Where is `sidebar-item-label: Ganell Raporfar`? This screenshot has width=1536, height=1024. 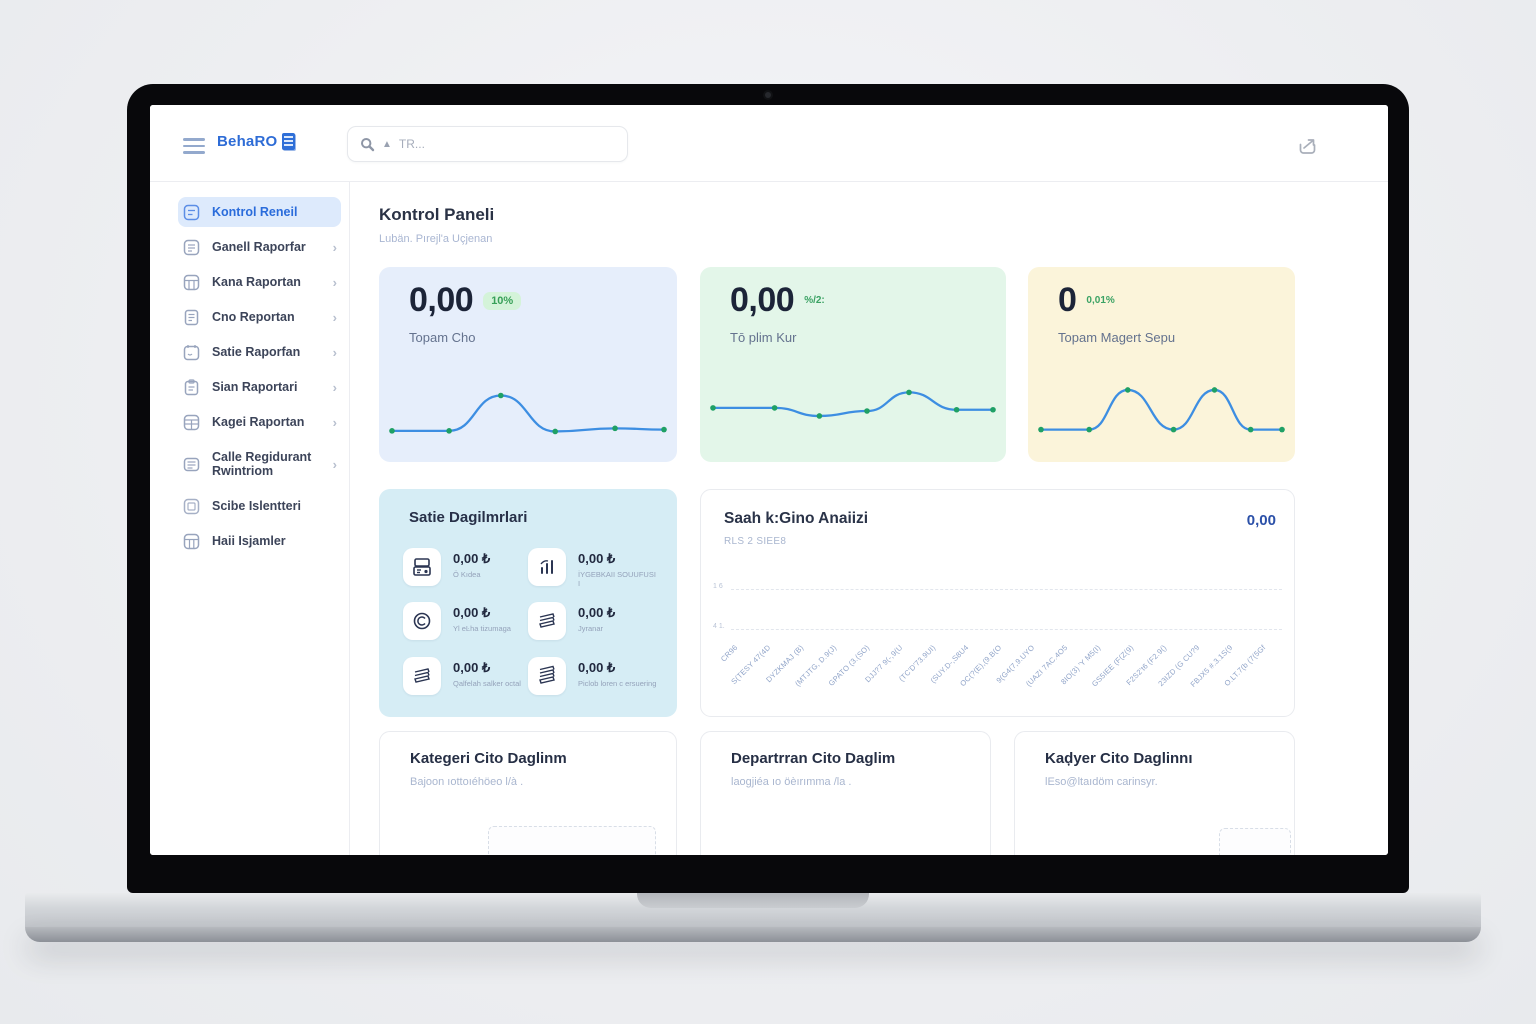 sidebar-item-label: Ganell Raporfar is located at coordinates (259, 246).